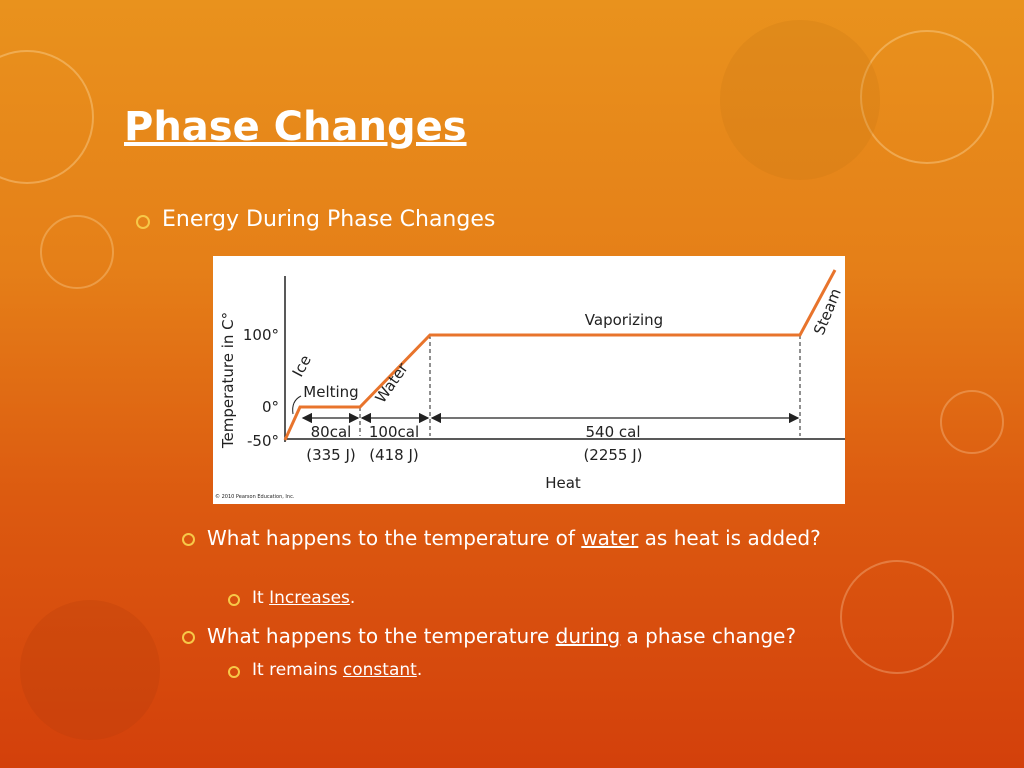 This screenshot has width=1024, height=768. What do you see at coordinates (563, 483) in the screenshot?
I see `x-axis-label: Heat` at bounding box center [563, 483].